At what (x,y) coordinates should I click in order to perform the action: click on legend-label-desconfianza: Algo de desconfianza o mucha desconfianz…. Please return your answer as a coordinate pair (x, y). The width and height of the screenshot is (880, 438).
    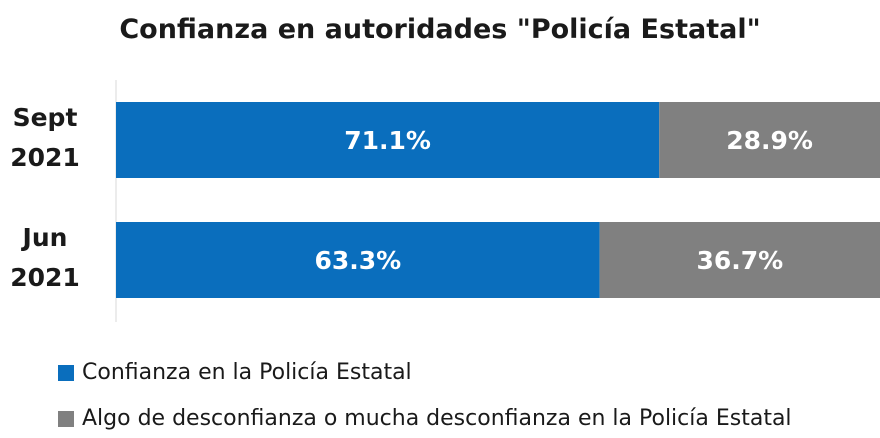
    Looking at the image, I should click on (437, 418).